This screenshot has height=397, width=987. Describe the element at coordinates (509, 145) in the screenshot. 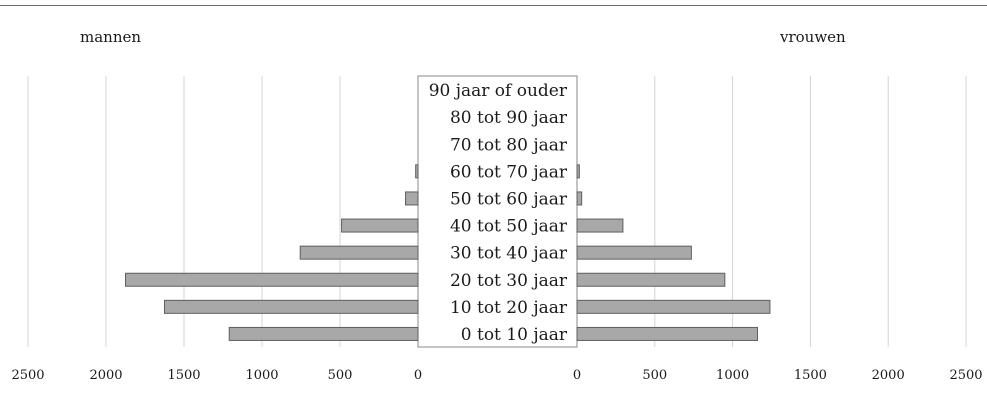

I see `age-group-label-7: 70 tot 80 jaar` at that location.